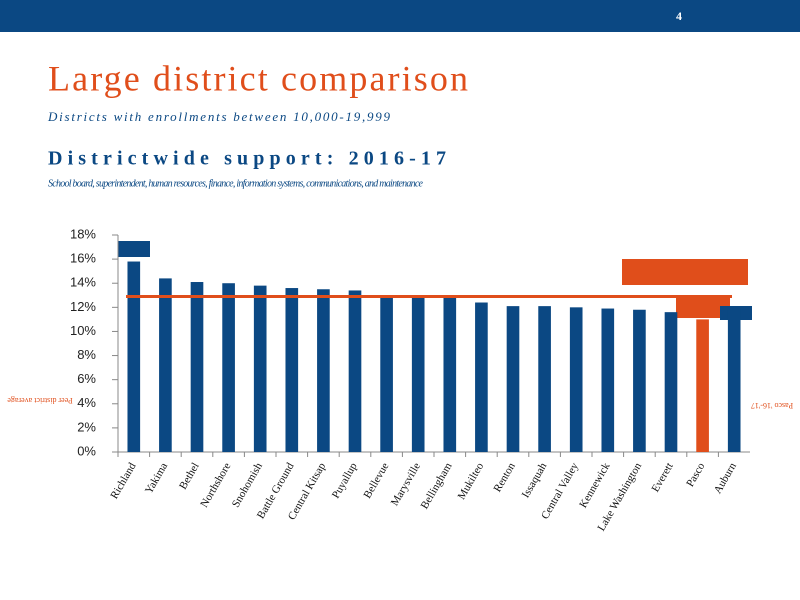  I want to click on highlight-label: Pasco '16-'17, so click(772, 405).